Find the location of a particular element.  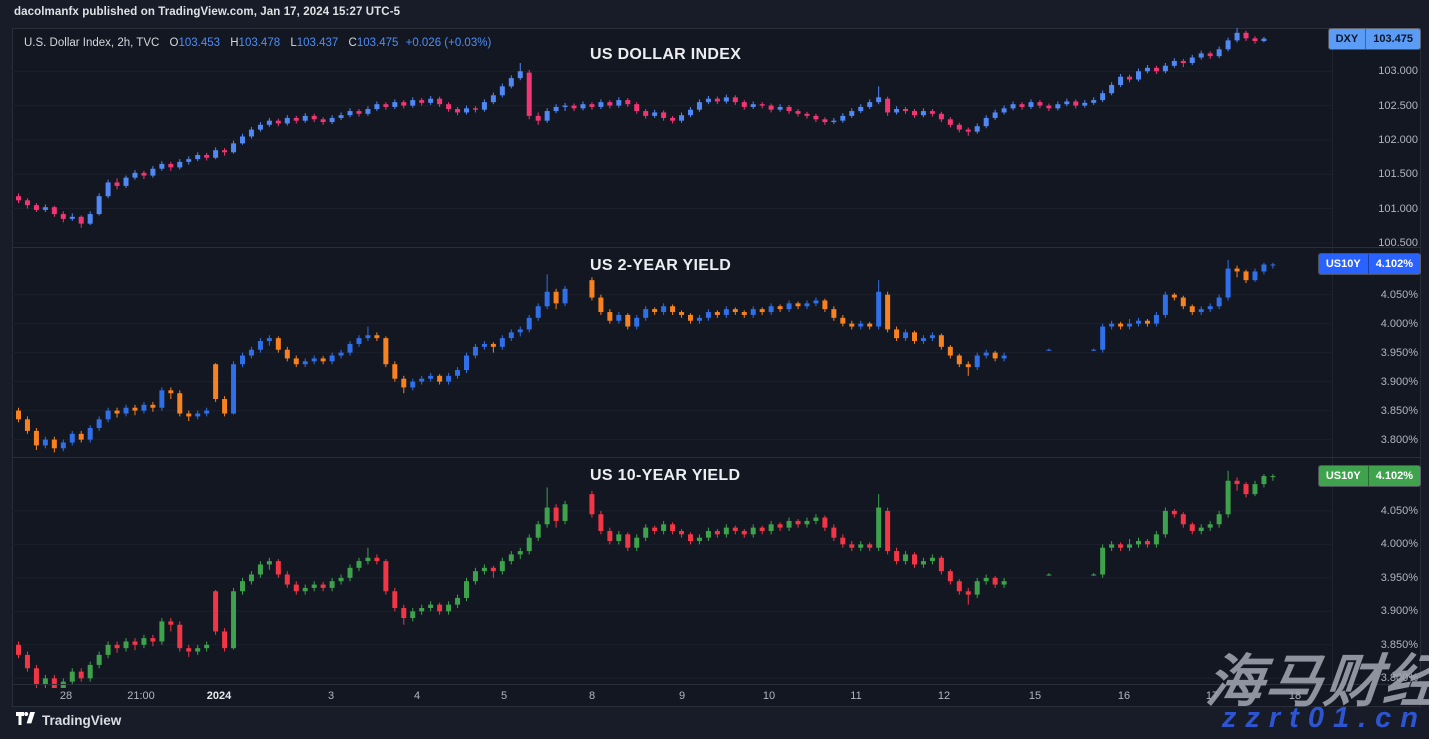

y-tick-label: 103.000 is located at coordinates (1398, 71).